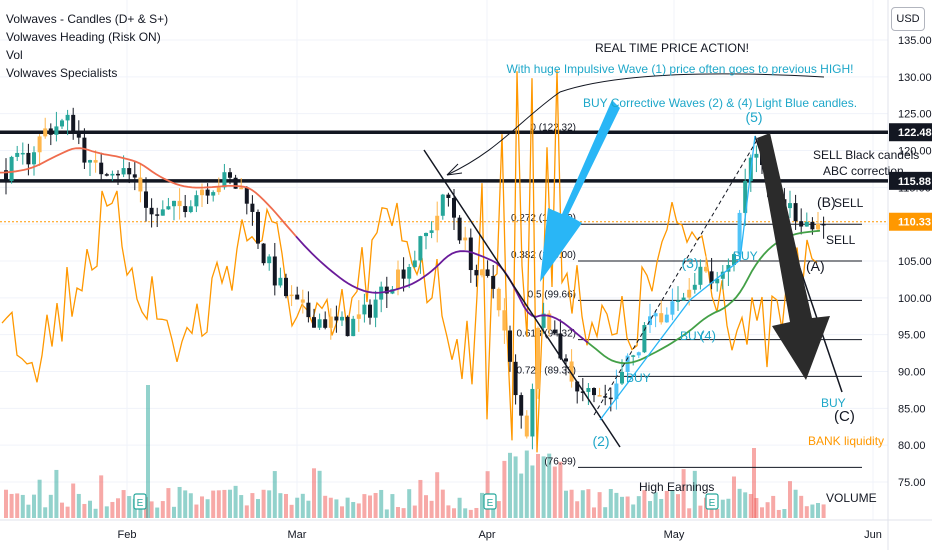  Describe the element at coordinates (543, 218) in the screenshot. I see `fib-level-label: 0.272 (109.99)` at that location.